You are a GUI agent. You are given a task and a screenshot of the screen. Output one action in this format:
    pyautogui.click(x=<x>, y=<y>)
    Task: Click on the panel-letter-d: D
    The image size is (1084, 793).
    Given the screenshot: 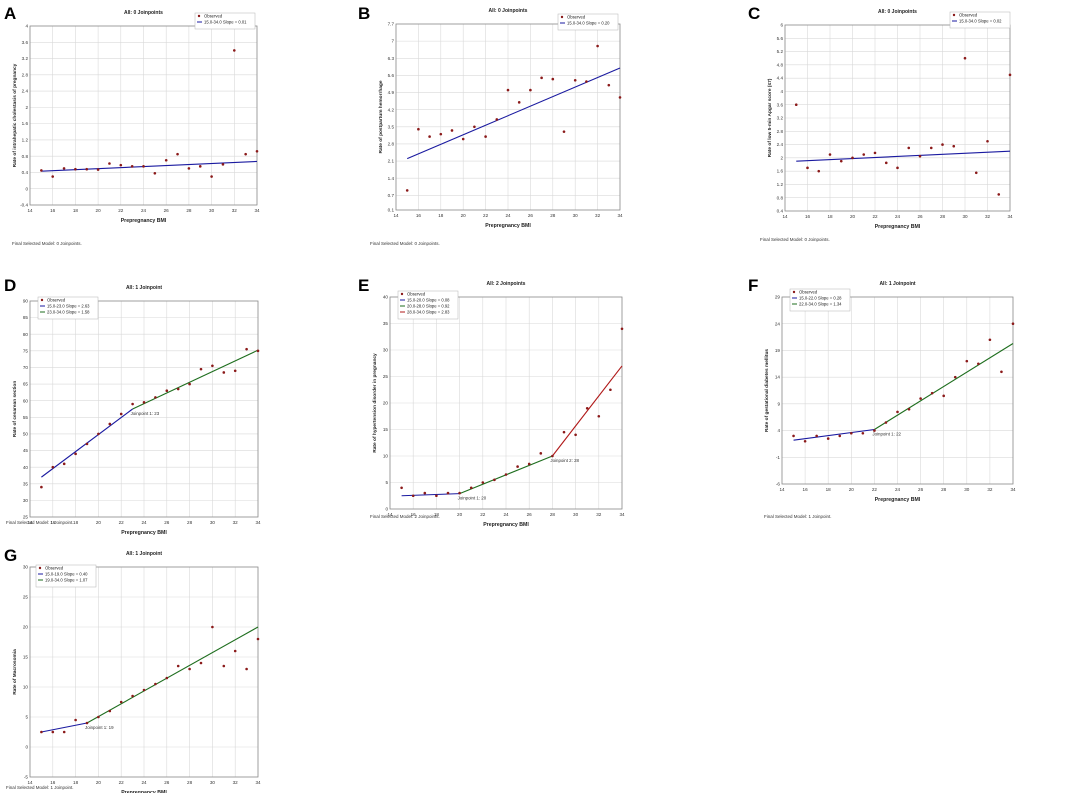 What is the action you would take?
    pyautogui.click(x=10, y=285)
    